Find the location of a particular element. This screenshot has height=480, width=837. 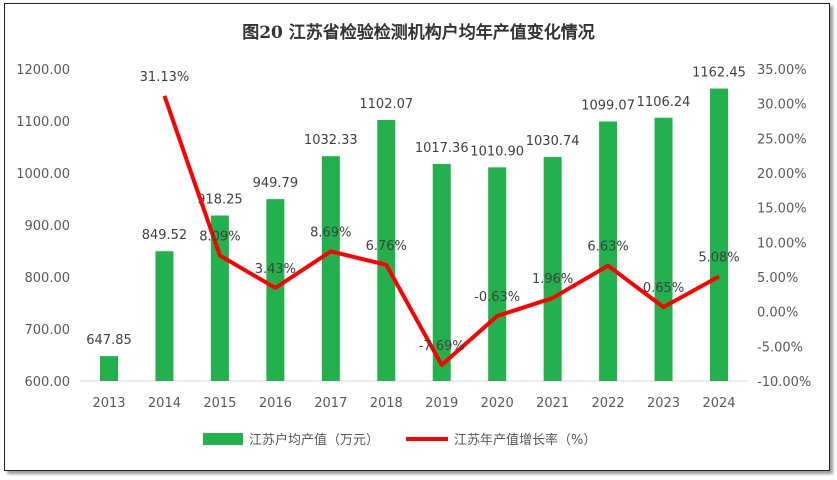

right-axis-tick: 20.00% is located at coordinates (782, 174).